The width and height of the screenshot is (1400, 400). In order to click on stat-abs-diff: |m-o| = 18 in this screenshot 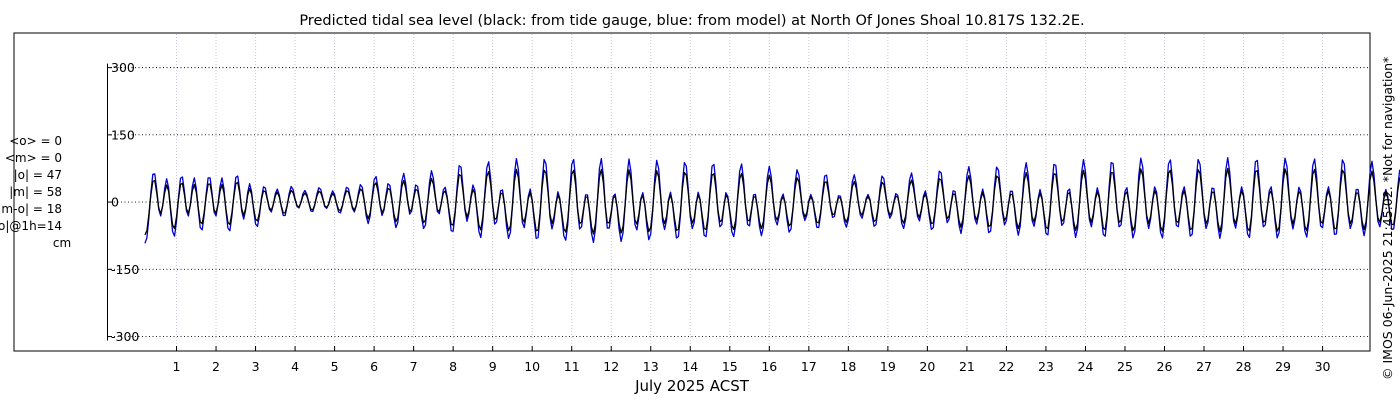, I will do `click(31, 209)`.